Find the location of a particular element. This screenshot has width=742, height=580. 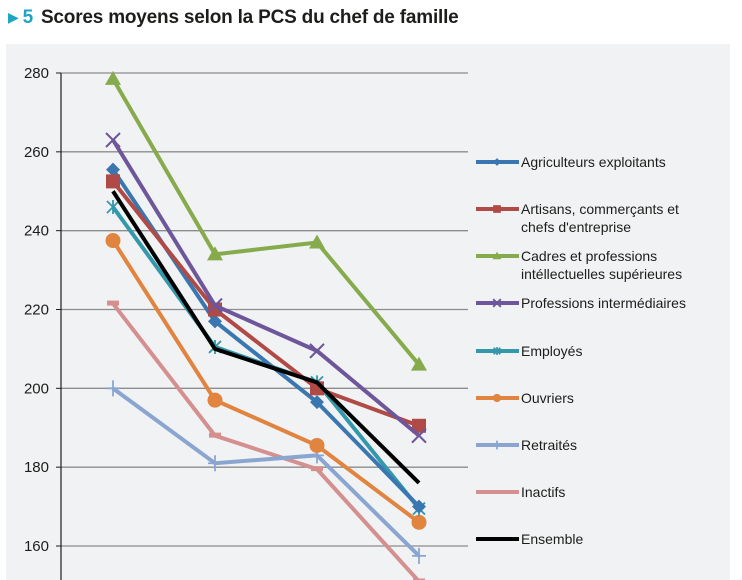

marker-plus is located at coordinates (497, 445).